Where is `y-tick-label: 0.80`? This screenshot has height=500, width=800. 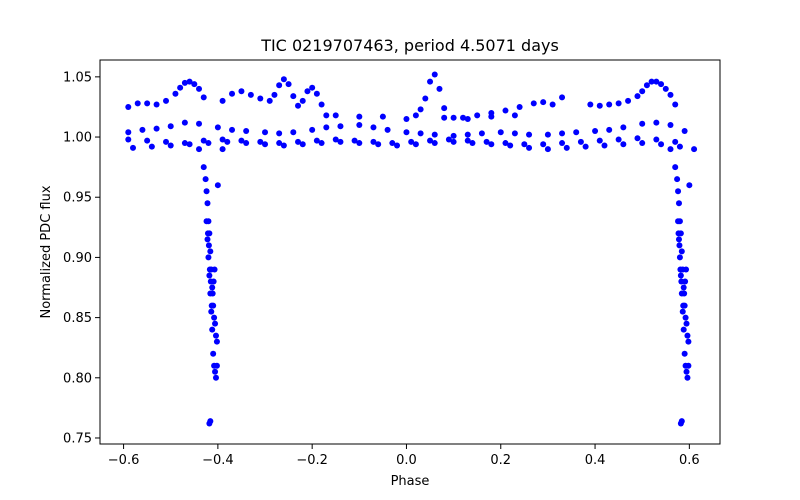
y-tick-label: 0.80 is located at coordinates (77, 378).